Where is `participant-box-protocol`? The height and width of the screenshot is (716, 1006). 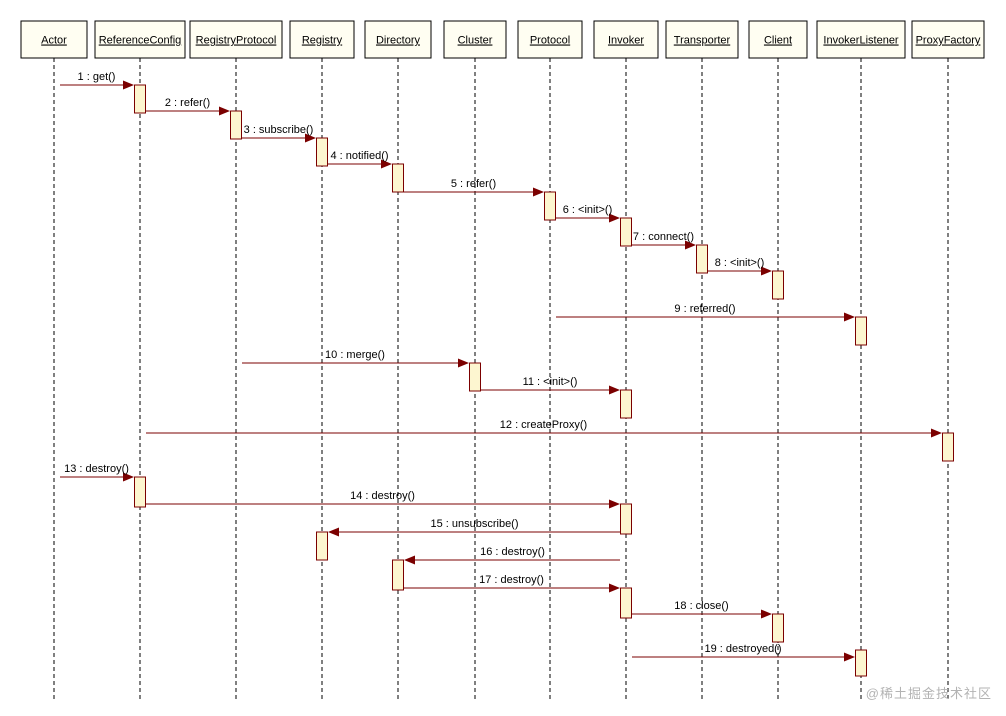
participant-box-protocol is located at coordinates (550, 39).